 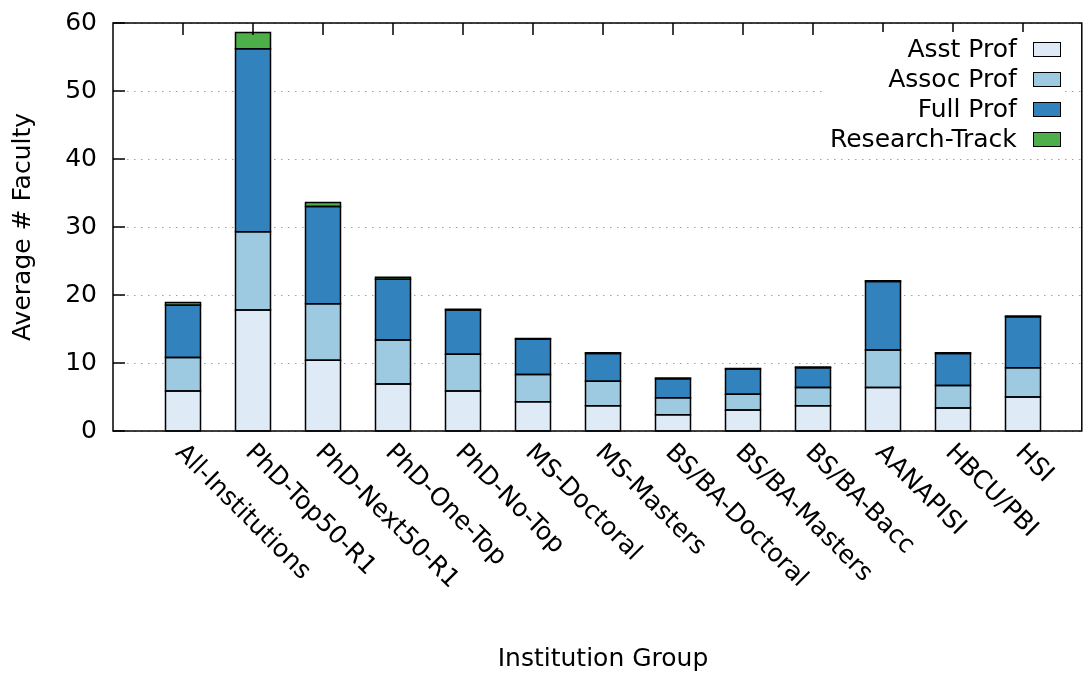 I want to click on y-tick-label: 40, so click(x=81, y=157).